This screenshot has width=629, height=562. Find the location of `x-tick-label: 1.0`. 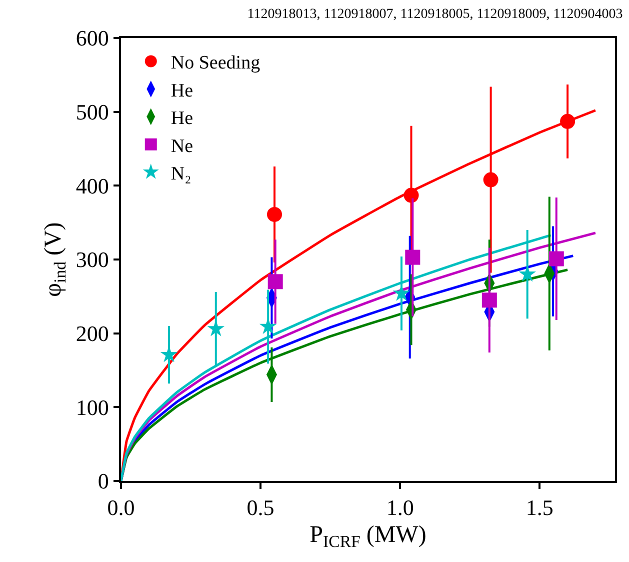

x-tick-label: 1.0 is located at coordinates (400, 507).